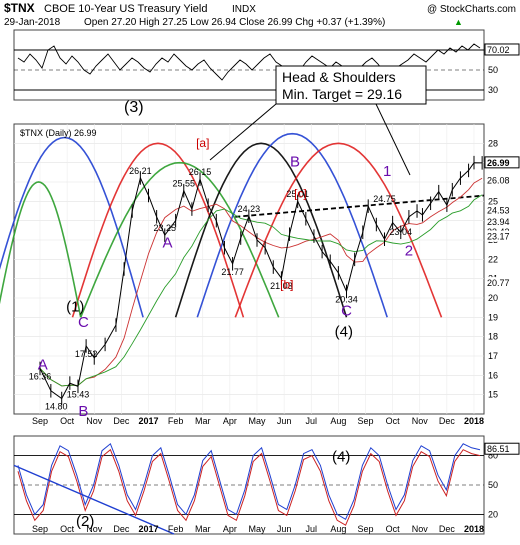 Image resolution: width=520 pixels, height=545 pixels. Describe the element at coordinates (249, 209) in the screenshot. I see `price-point-label: 24.23` at that location.